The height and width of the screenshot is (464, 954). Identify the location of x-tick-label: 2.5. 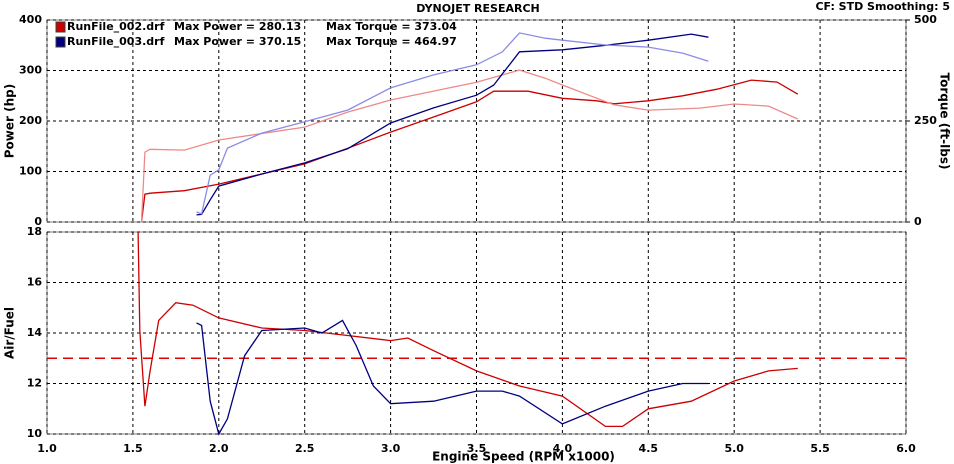
(305, 448).